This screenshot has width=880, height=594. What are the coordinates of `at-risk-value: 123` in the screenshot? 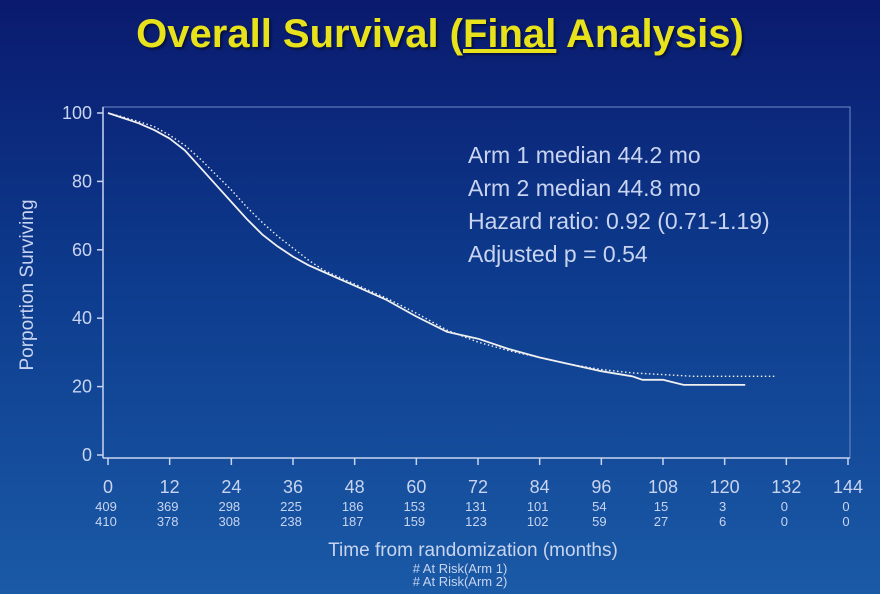 It's located at (476, 521).